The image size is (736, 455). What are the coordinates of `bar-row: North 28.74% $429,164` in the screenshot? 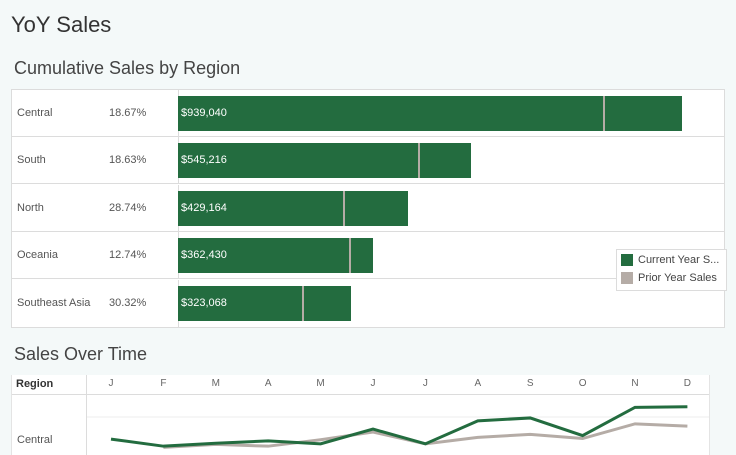 It's located at (368, 208).